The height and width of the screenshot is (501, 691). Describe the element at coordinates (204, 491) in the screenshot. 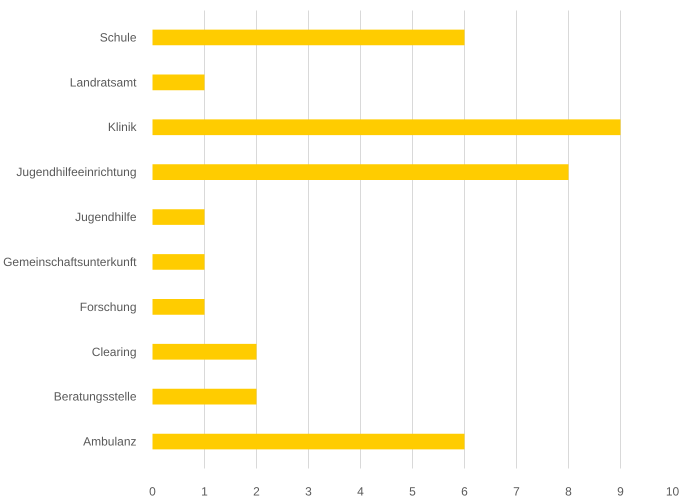

I see `x-tick-label: 1` at that location.